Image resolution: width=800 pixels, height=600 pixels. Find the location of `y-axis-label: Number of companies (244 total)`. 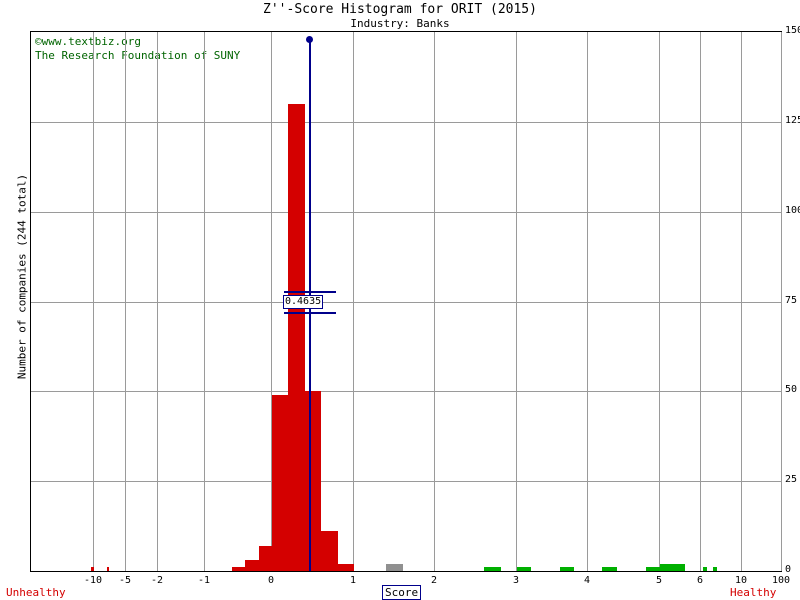

y-axis-label: Number of companies (244 total) is located at coordinates (22, 276).